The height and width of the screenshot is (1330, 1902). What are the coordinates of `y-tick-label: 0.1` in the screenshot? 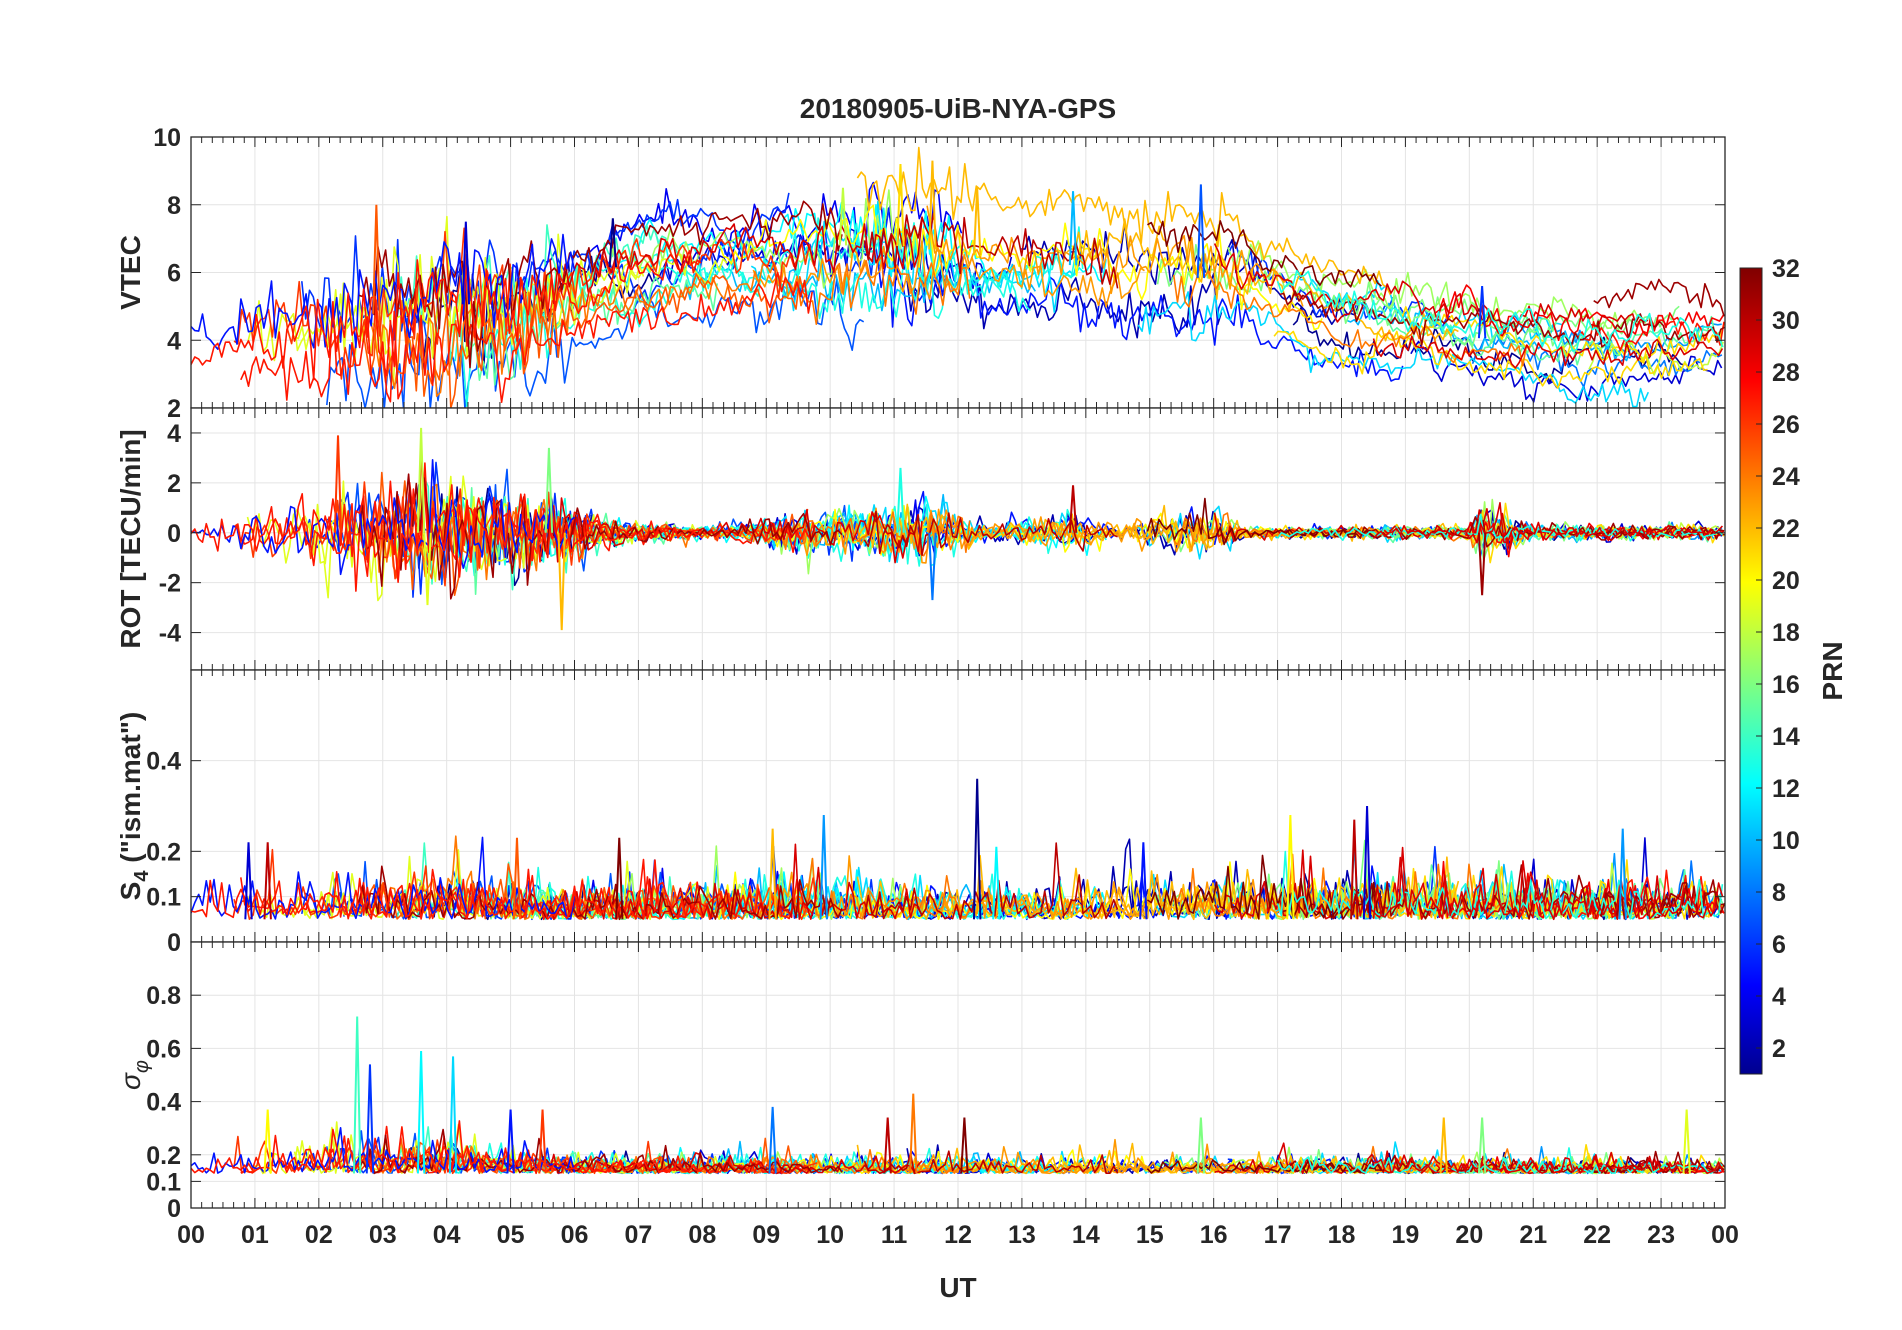 It's located at (163, 1182).